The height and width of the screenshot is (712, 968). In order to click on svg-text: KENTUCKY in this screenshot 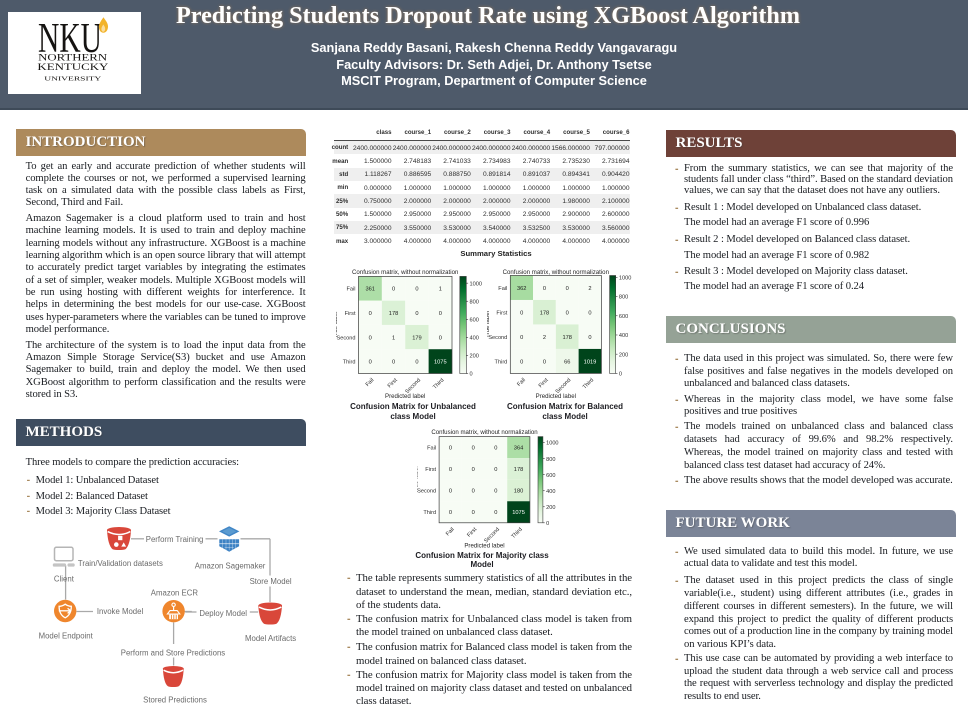, I will do `click(73, 67)`.